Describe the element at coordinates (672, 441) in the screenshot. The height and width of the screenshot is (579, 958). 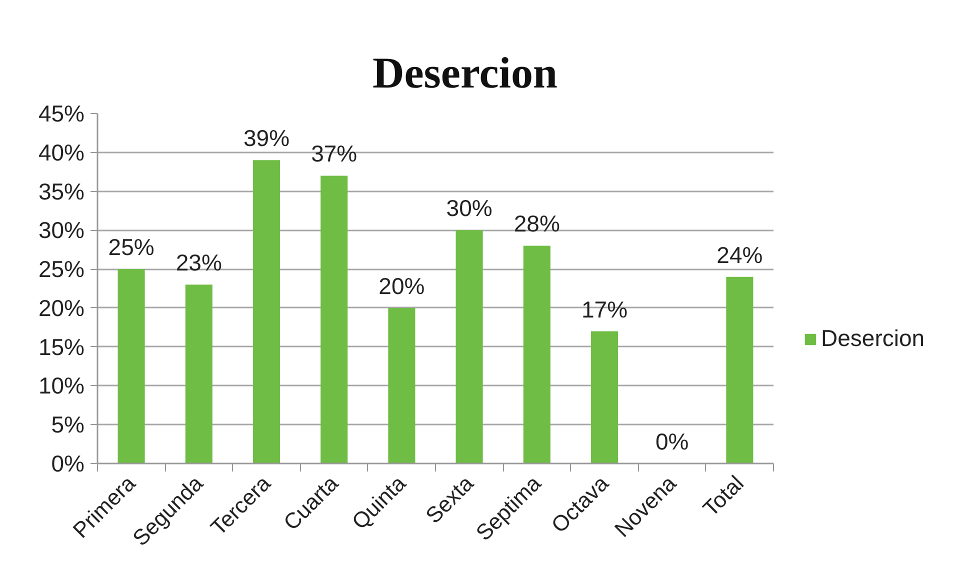
I see `data-label: 0%` at that location.